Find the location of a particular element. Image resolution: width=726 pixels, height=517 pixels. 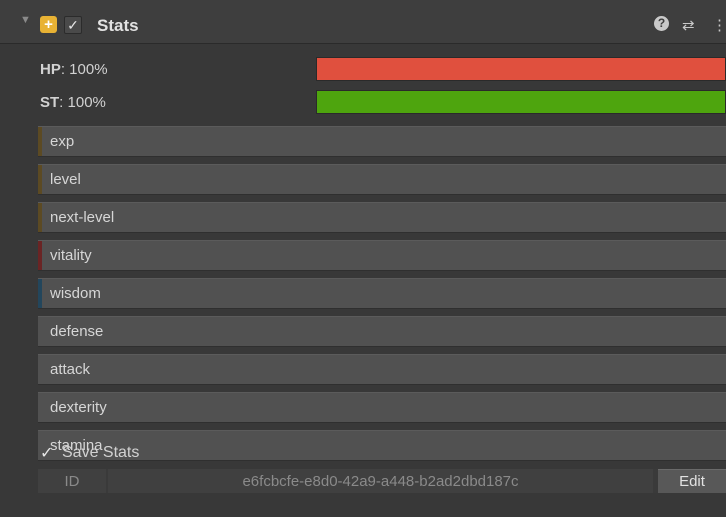

hp-bar-row: HP: 100% is located at coordinates (363, 70).